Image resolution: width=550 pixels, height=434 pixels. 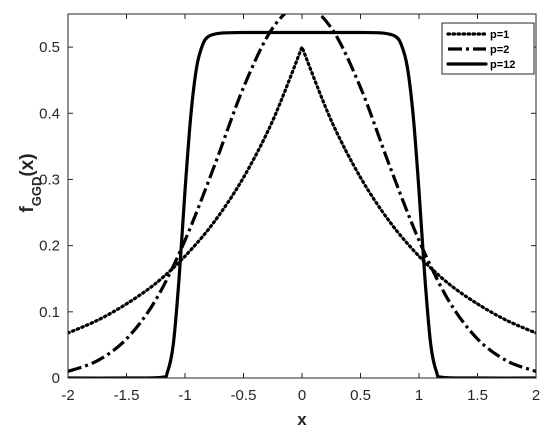 I want to click on x-tick-label: -1, so click(x=184, y=395).